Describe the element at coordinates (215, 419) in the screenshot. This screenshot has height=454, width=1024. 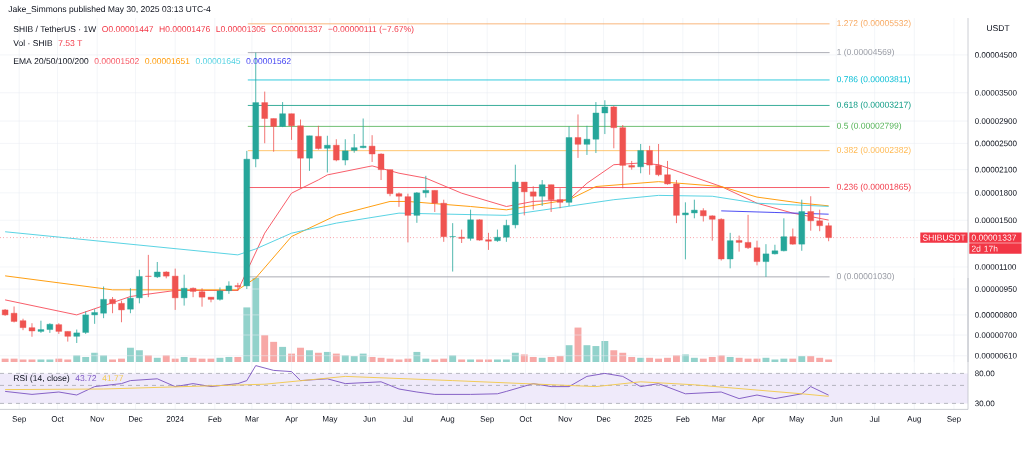
I see `x-tick-label: Feb` at that location.